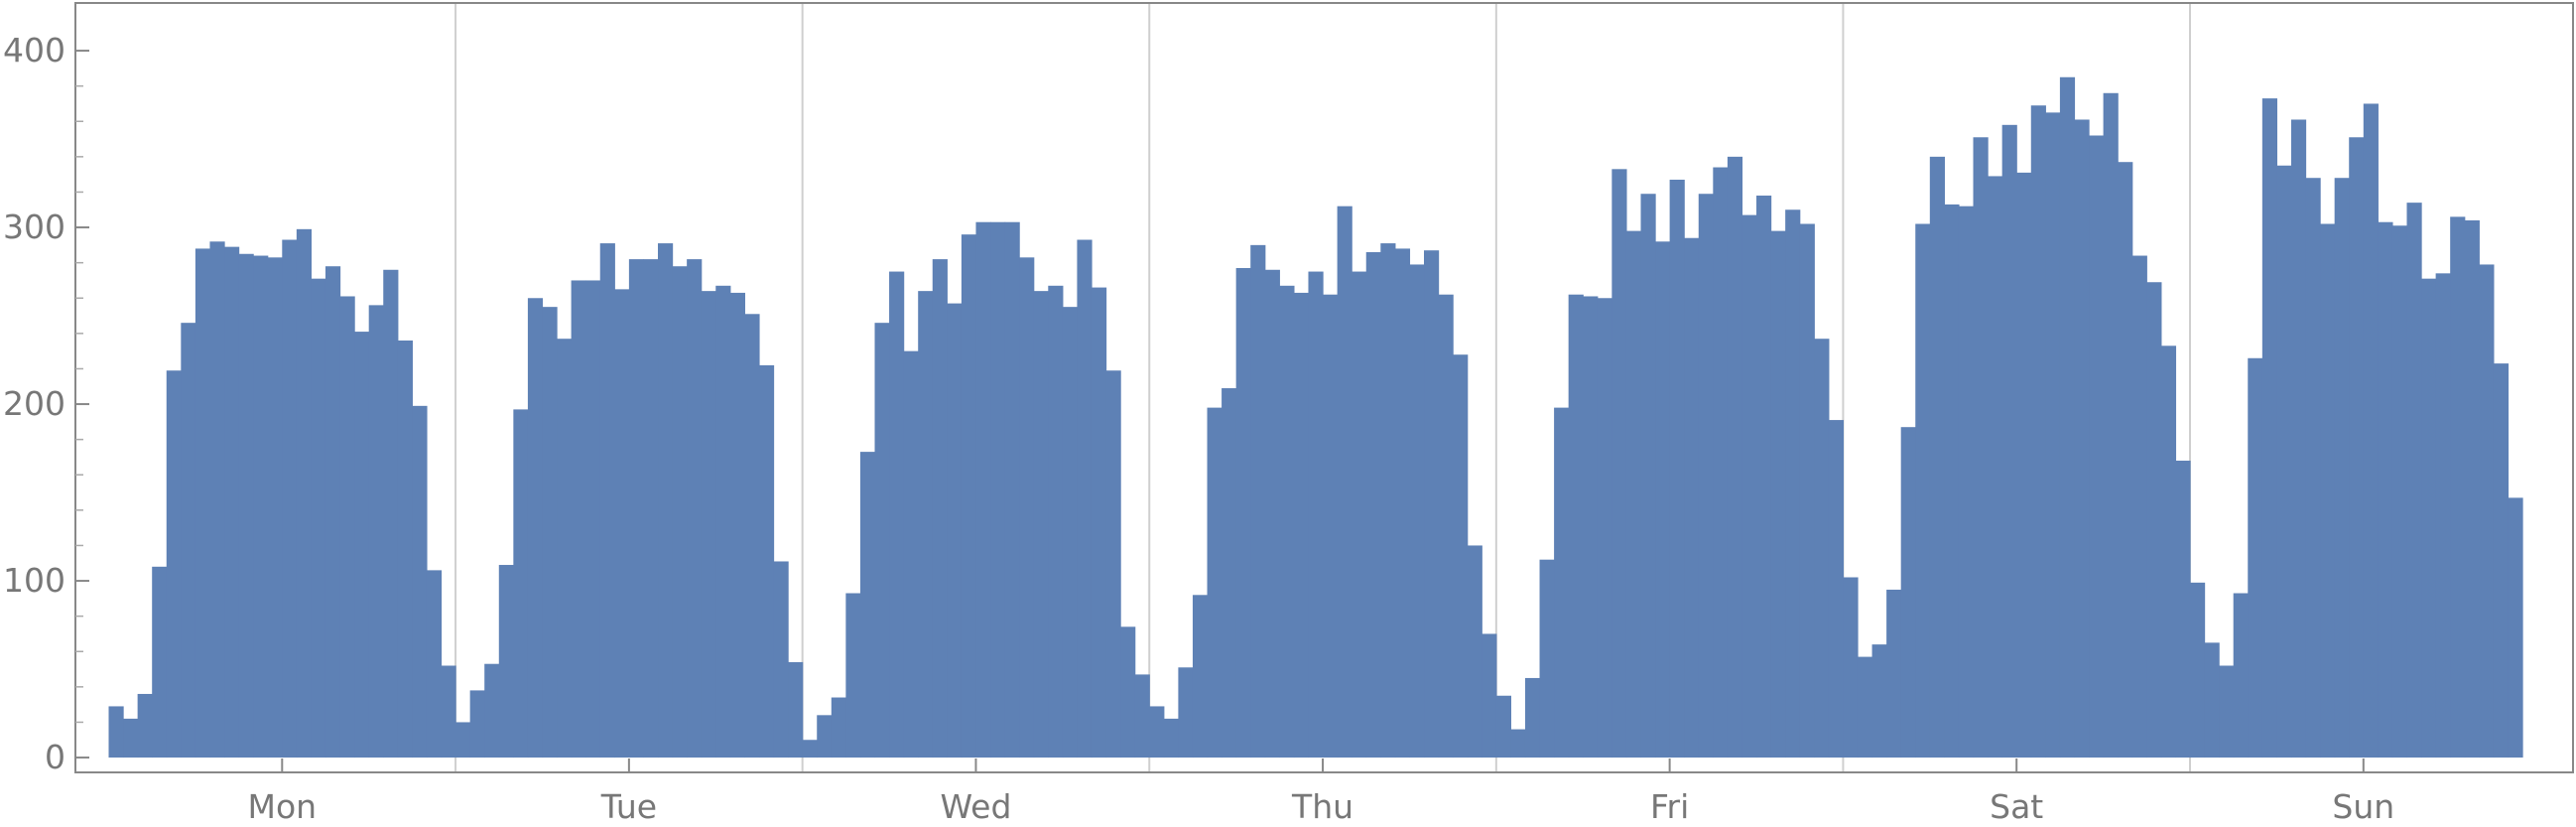 The height and width of the screenshot is (827, 2576). What do you see at coordinates (1670, 806) in the screenshot?
I see `x-tick-label: Fri` at bounding box center [1670, 806].